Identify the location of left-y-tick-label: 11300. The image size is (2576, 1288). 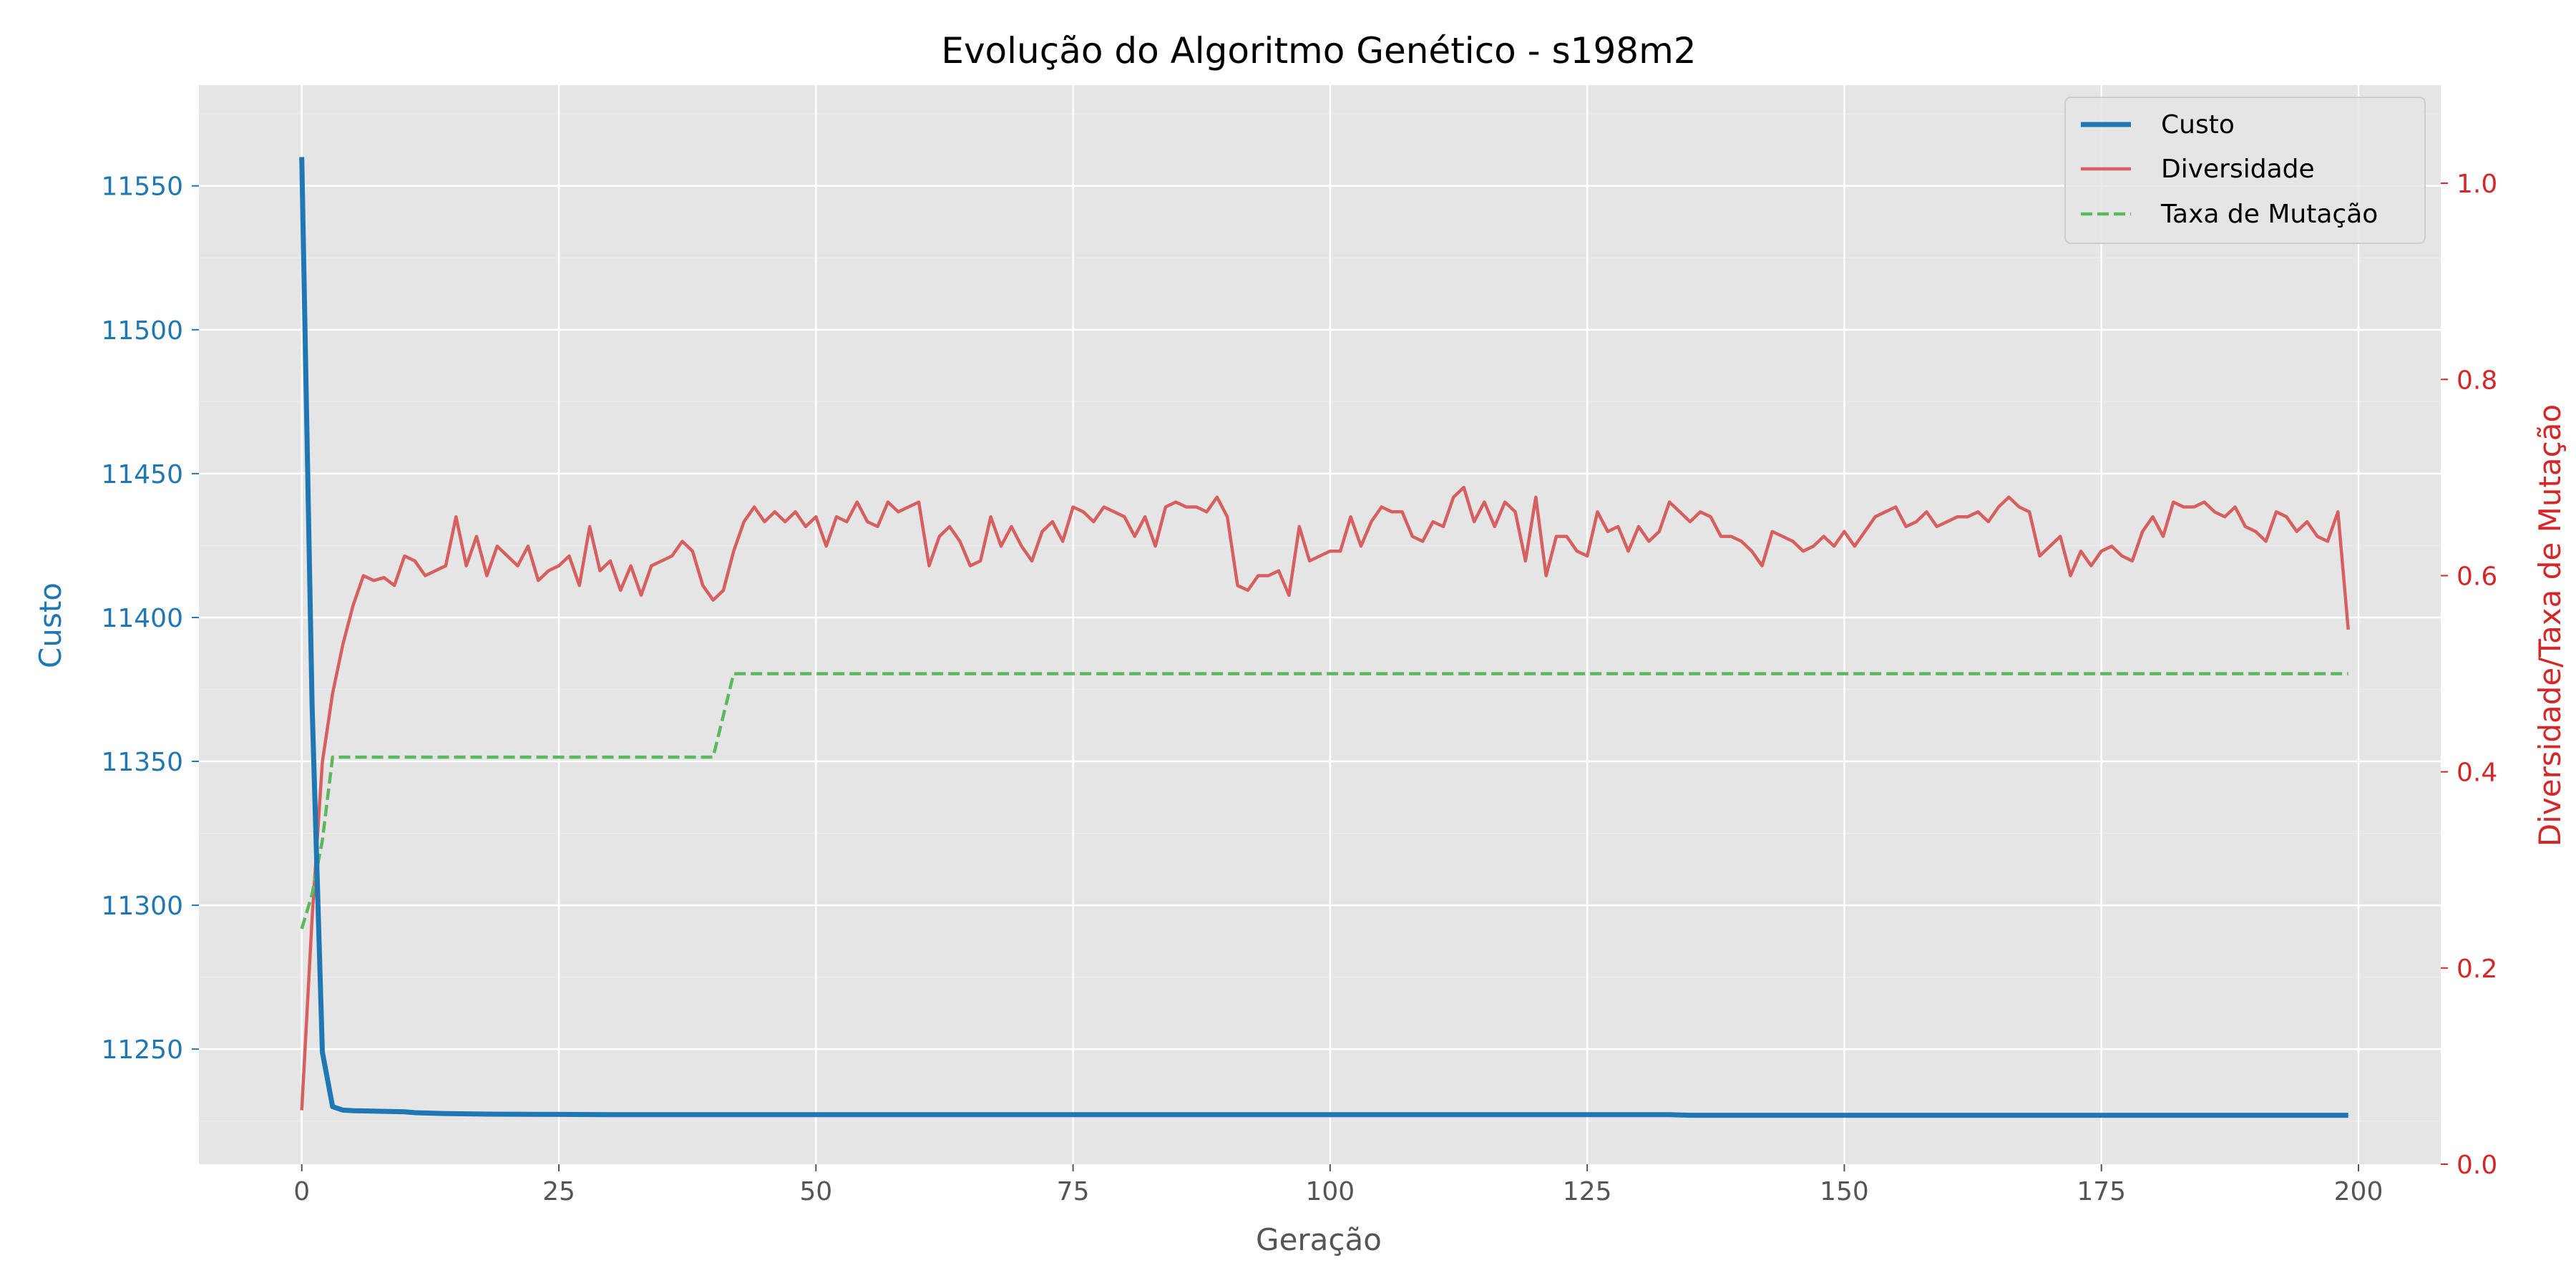
(142, 906).